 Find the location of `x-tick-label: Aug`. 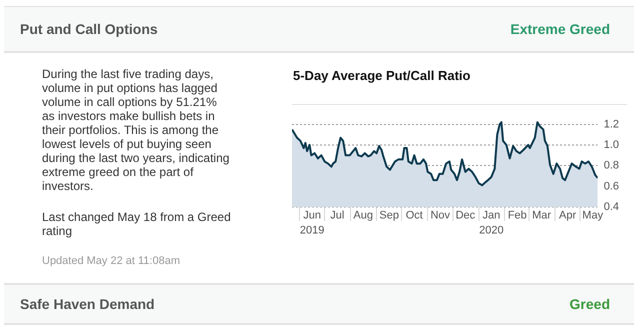

x-tick-label: Aug is located at coordinates (363, 216).